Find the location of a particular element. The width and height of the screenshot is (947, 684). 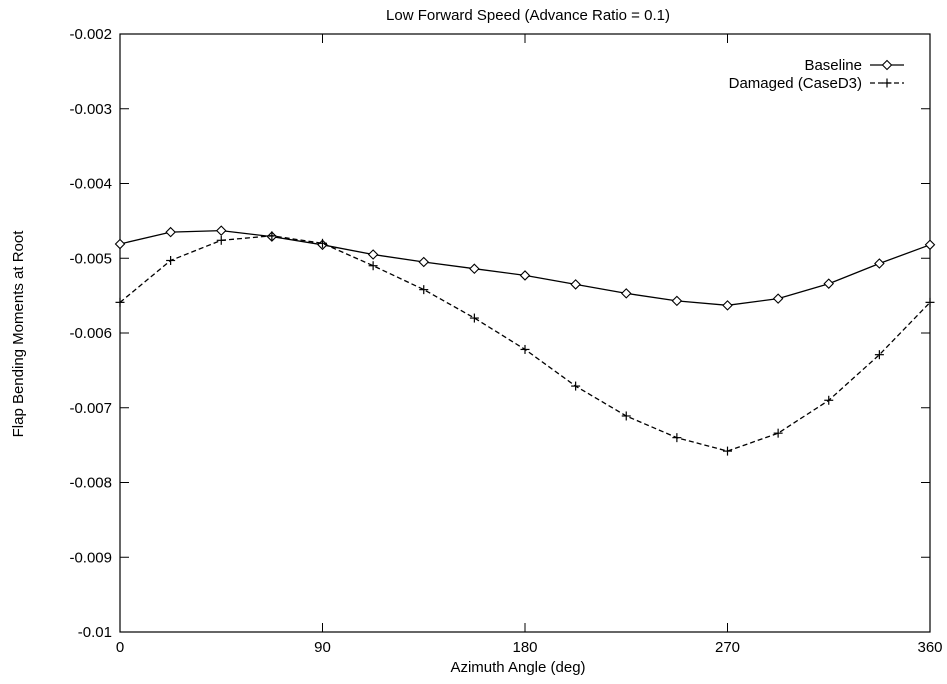

chart-title: Low Forward Speed (Advance Ratio = 0.1) is located at coordinates (528, 15).